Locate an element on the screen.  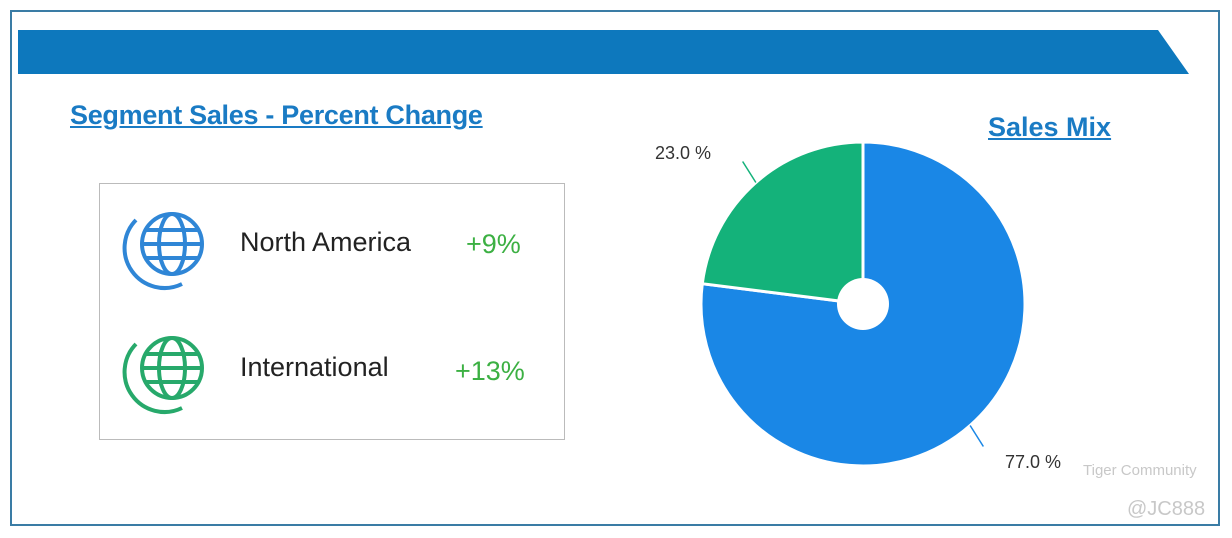
donut-hole is located at coordinates (863, 304).